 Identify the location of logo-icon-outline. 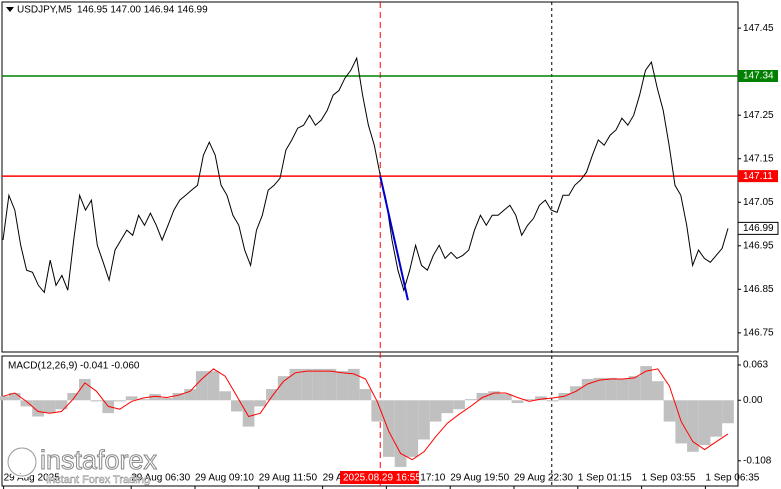
(22, 462).